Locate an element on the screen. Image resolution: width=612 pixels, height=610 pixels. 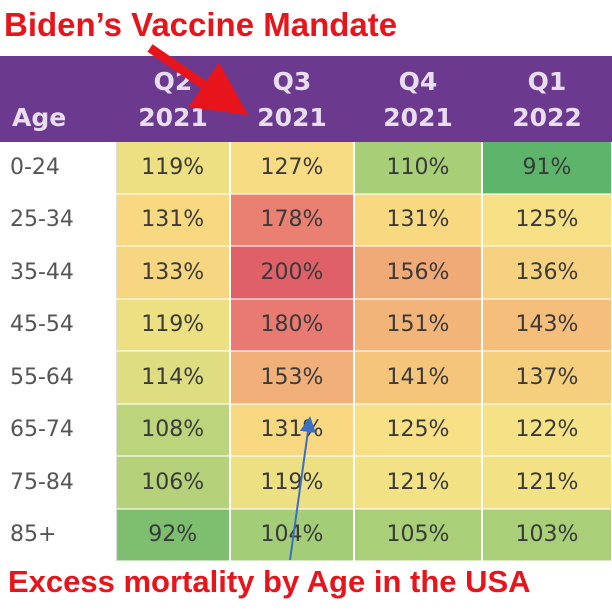
age-group-label: 0-24 is located at coordinates (58, 168).